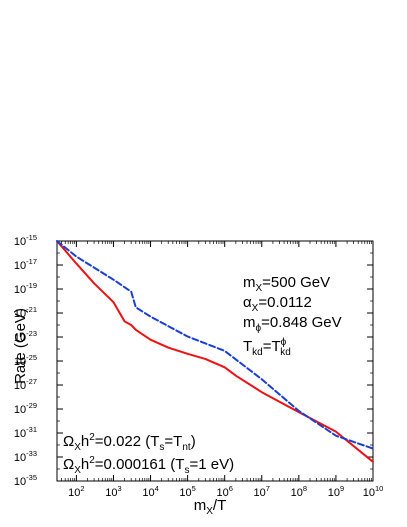 The width and height of the screenshot is (407, 527). I want to click on y-tick-label: 10-17, so click(25, 264).